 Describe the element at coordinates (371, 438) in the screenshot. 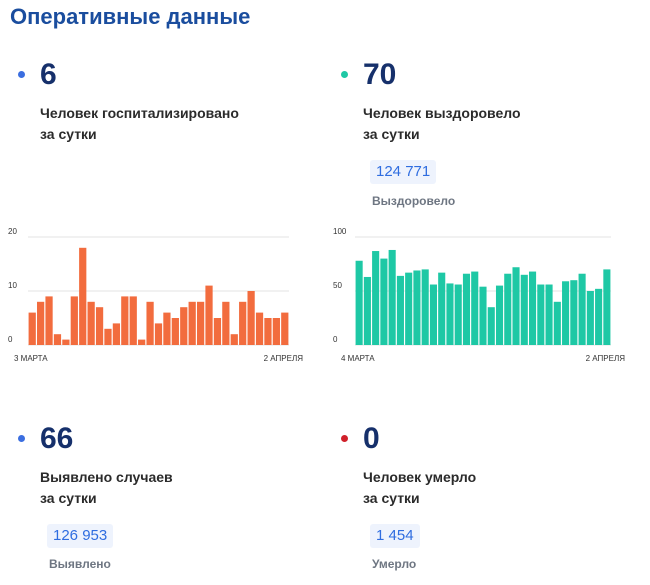

I see `deaths-value: 0` at that location.